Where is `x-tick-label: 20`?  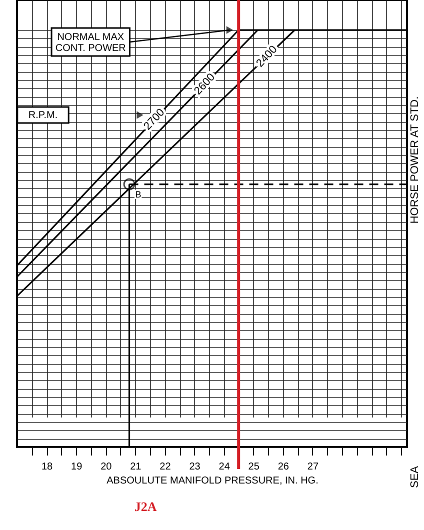 x-tick-label: 20 is located at coordinates (106, 467).